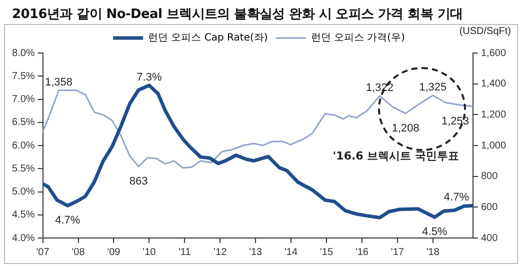 Image resolution: width=520 pixels, height=266 pixels. What do you see at coordinates (23, 215) in the screenshot?
I see `y-tick-label: 4.5%` at bounding box center [23, 215].